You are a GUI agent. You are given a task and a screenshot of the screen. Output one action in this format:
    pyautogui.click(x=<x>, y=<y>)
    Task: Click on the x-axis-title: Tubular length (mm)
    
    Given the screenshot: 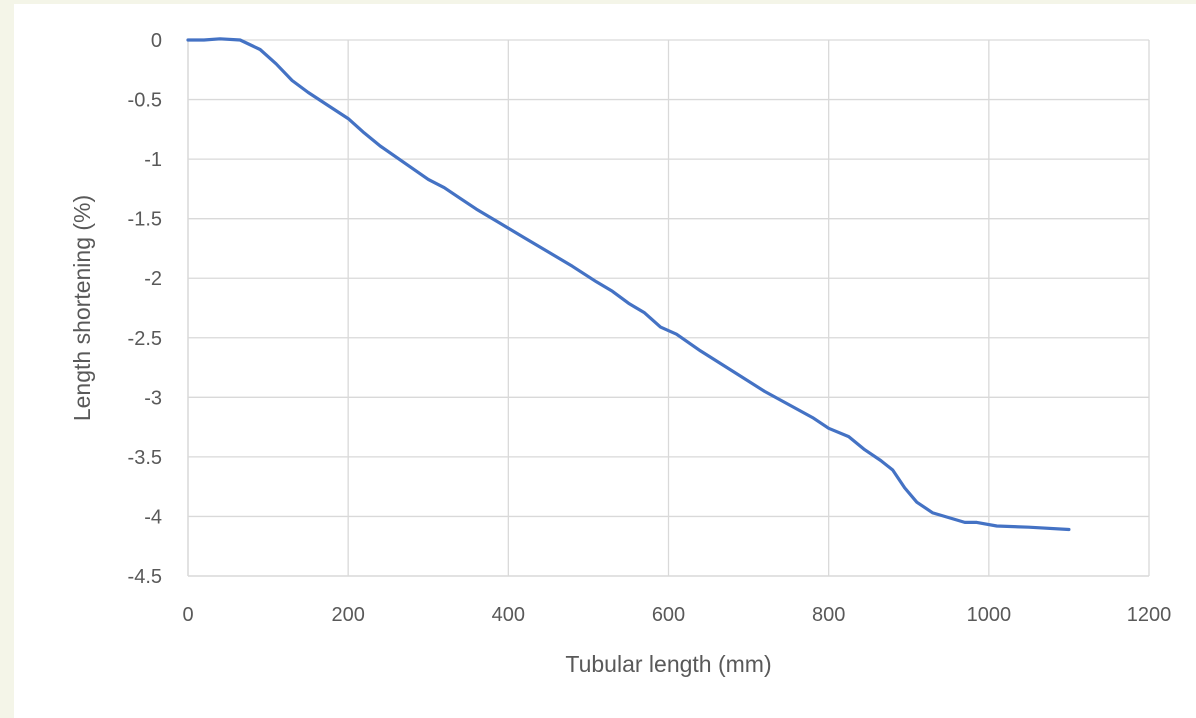 What is the action you would take?
    pyautogui.click(x=668, y=664)
    